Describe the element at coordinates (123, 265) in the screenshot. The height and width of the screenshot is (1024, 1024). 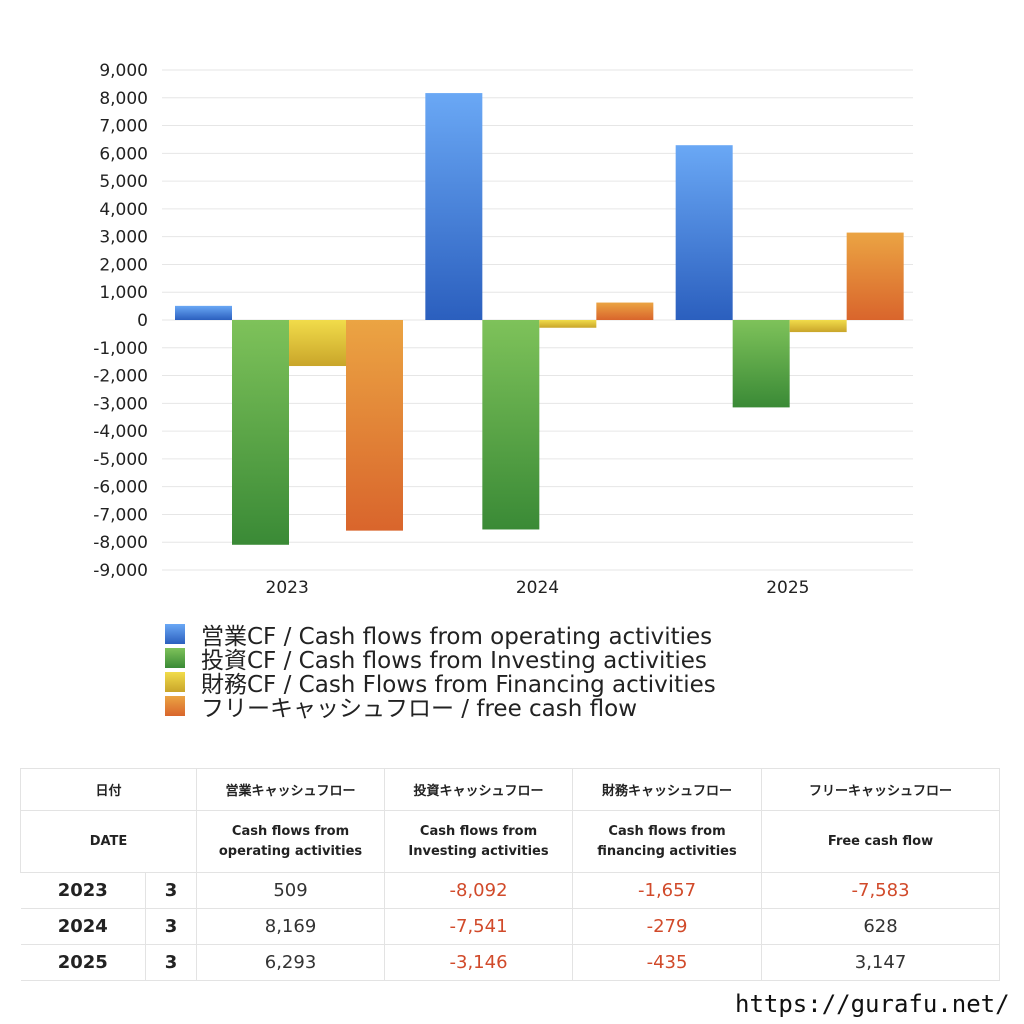
I see `y-tick-label: 2,000` at that location.